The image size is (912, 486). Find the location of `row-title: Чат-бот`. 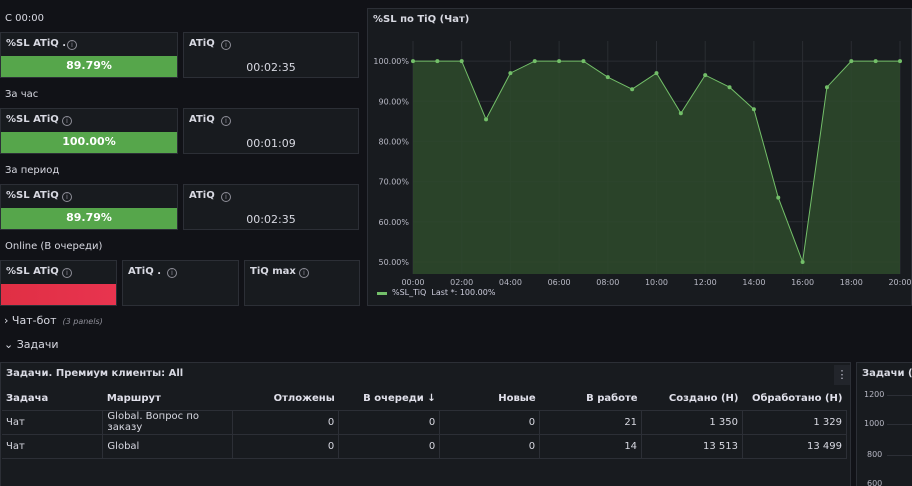

row-title: Чат-бот is located at coordinates (34, 320).